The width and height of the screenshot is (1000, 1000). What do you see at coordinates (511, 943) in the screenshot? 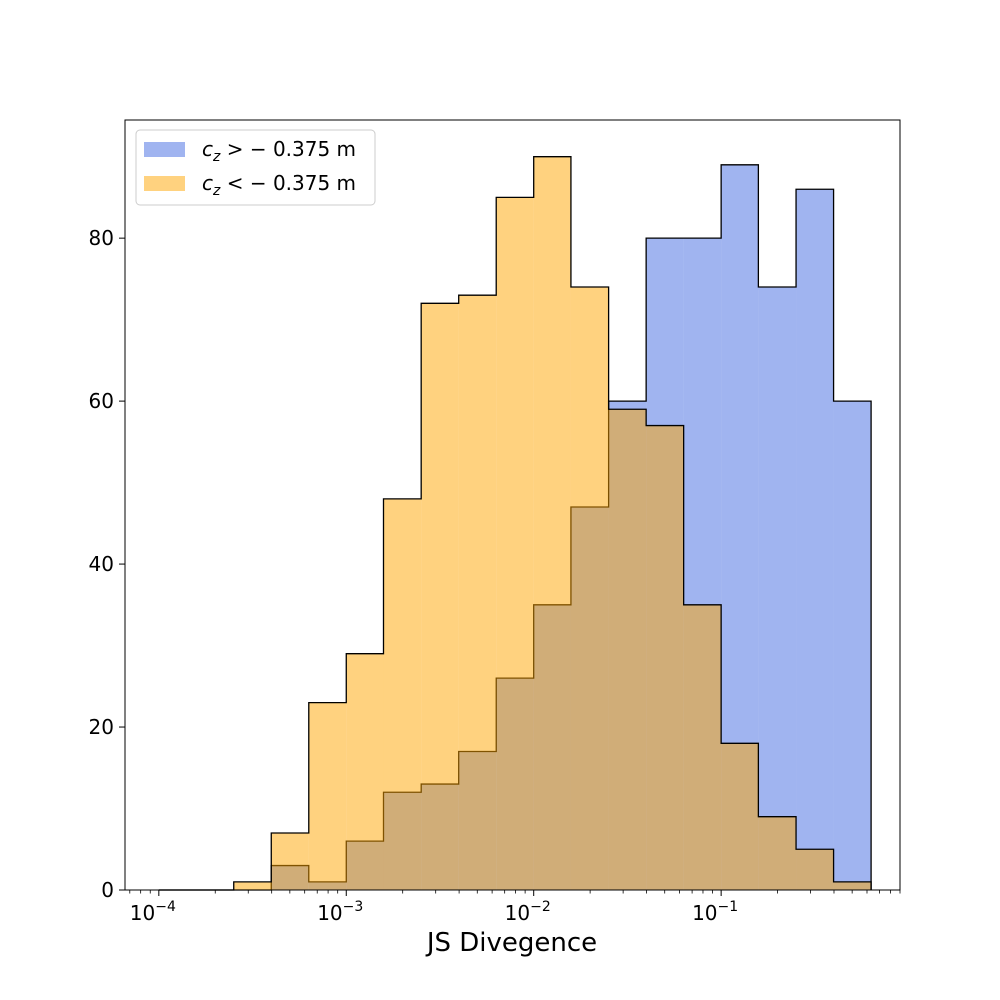
I see `x-axis-label: JS Divegence` at bounding box center [511, 943].